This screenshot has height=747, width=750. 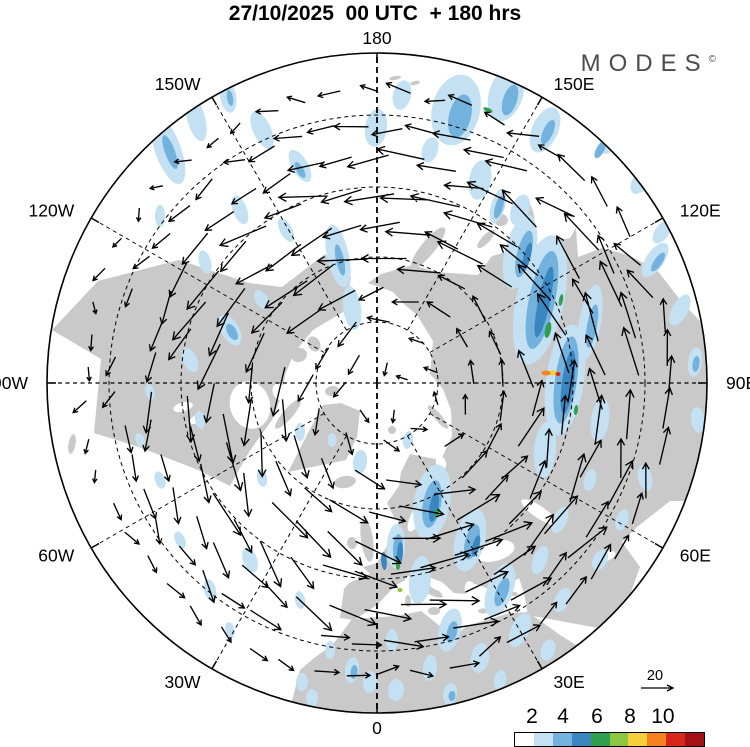 I want to click on meridian-label: 180, so click(x=376, y=38).